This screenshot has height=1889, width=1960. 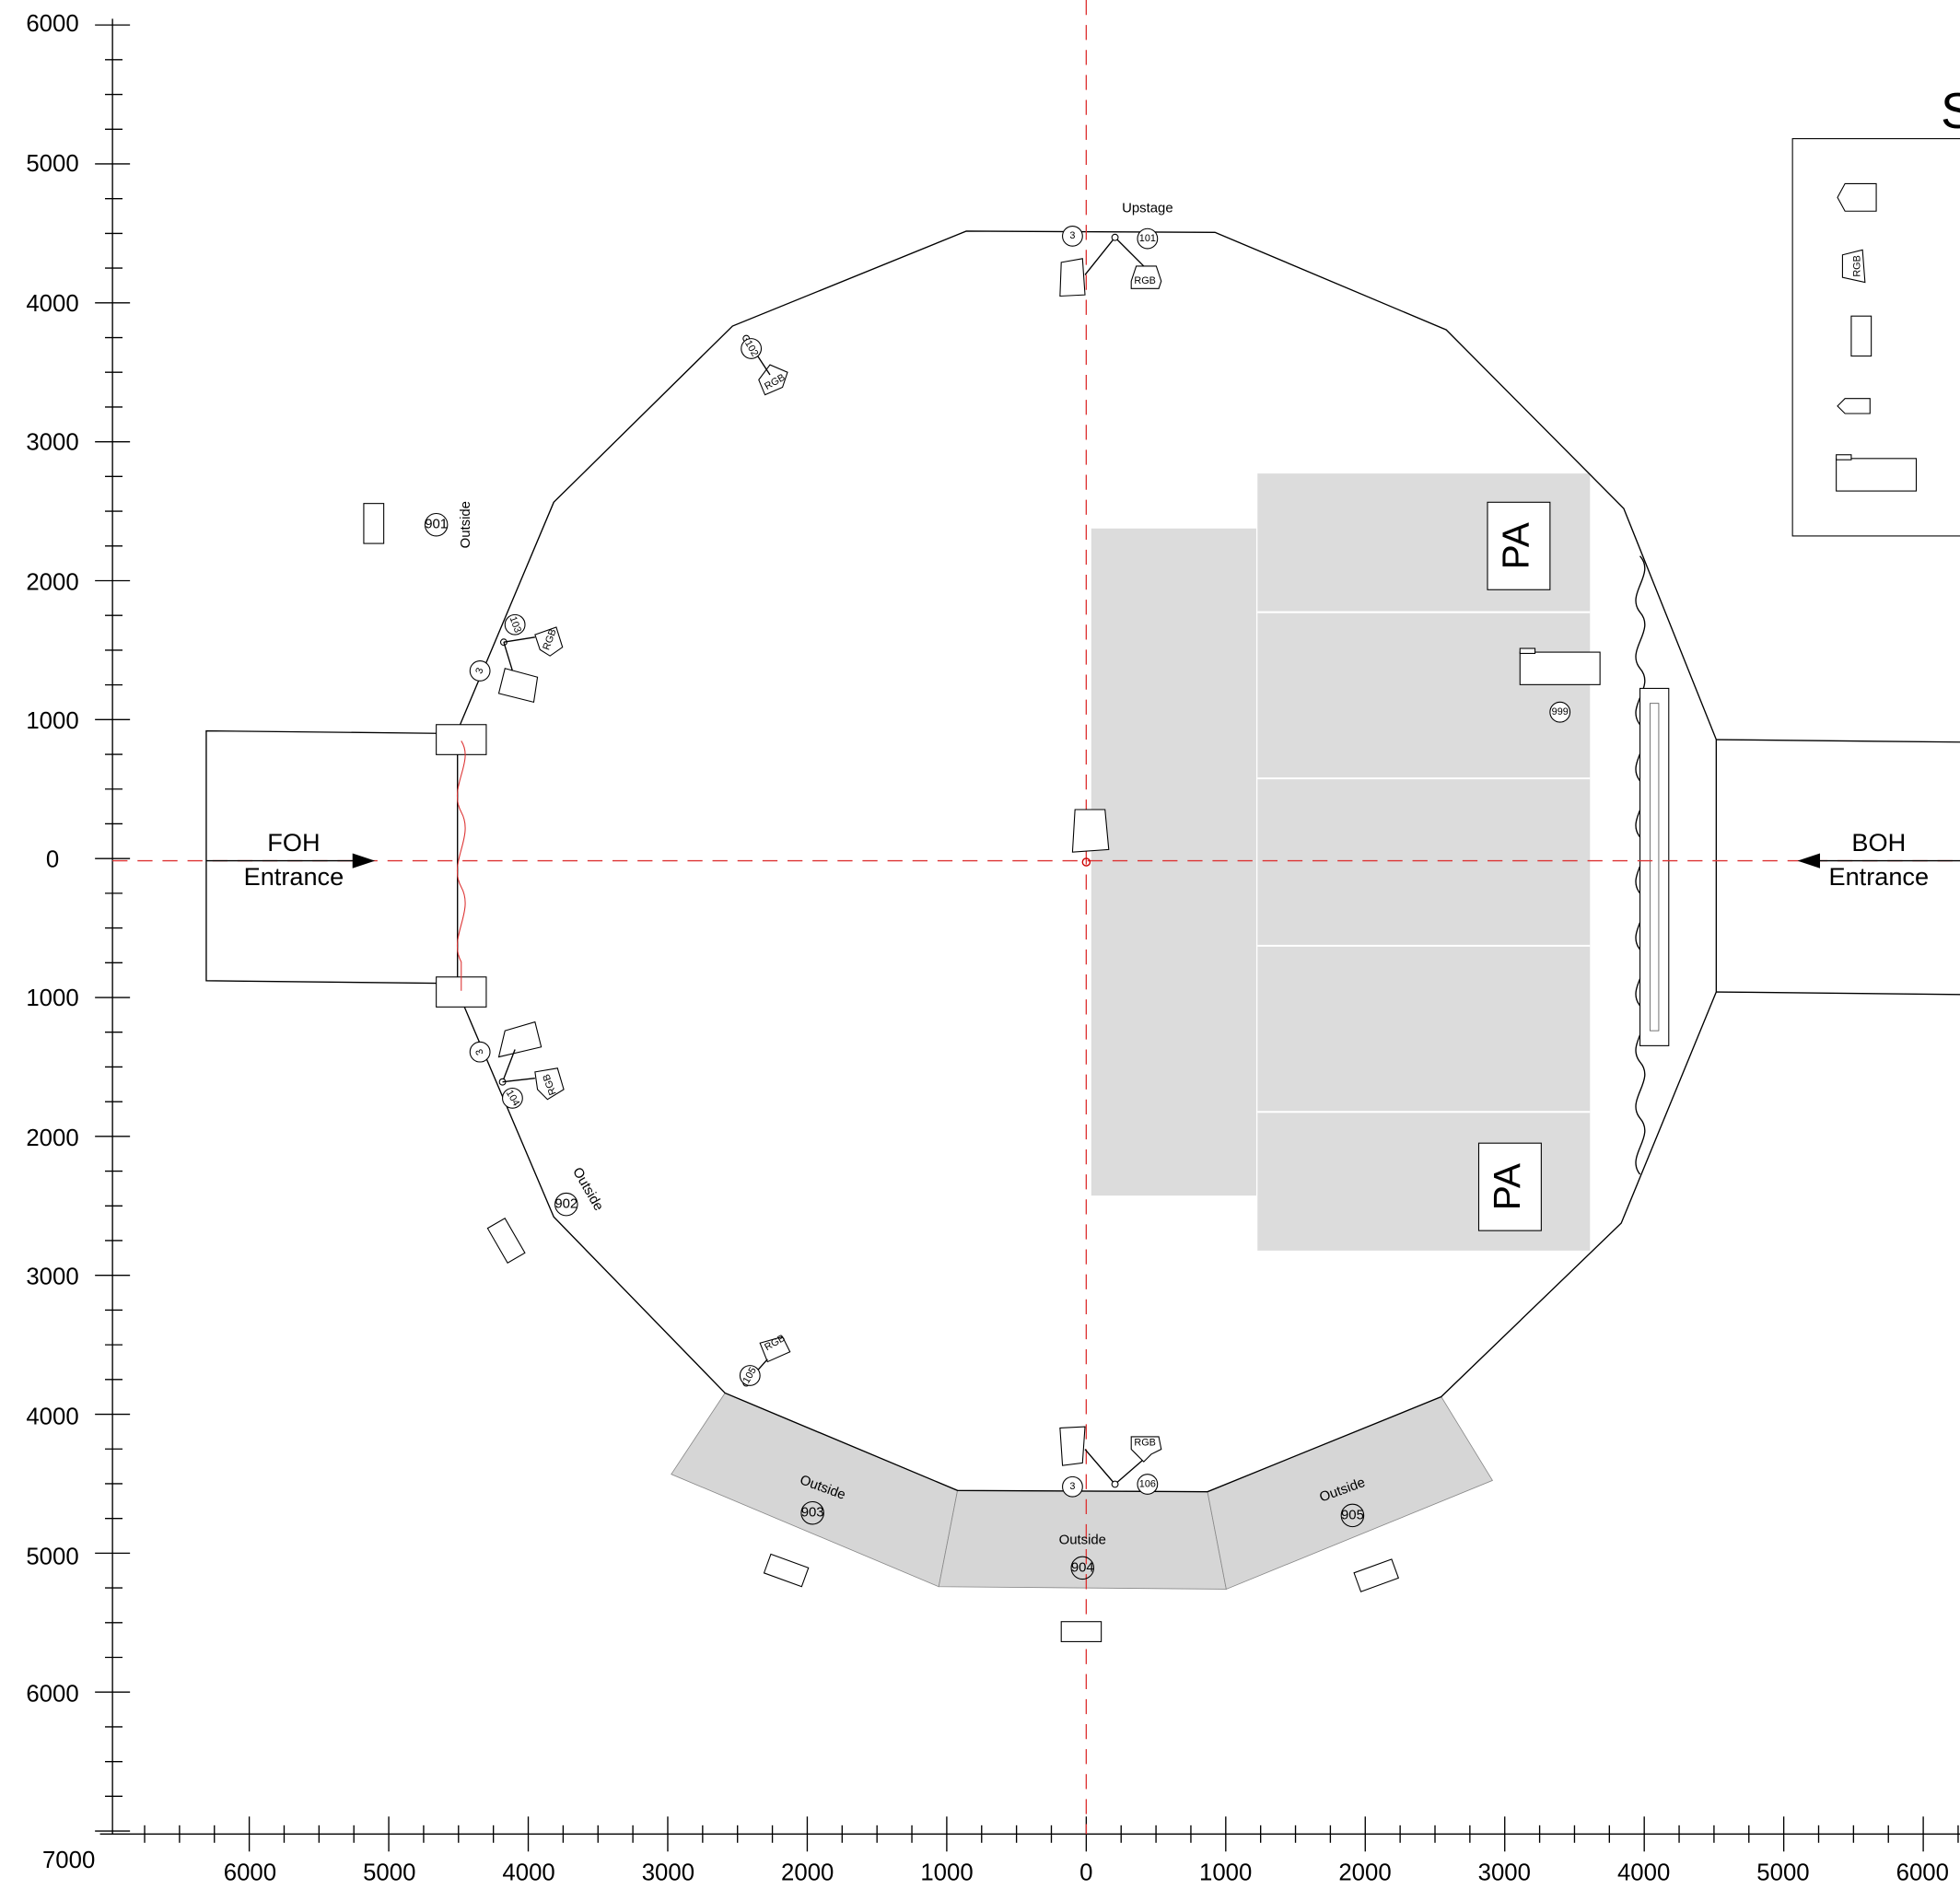 I want to click on foh-label: Entrance, so click(x=294, y=876).